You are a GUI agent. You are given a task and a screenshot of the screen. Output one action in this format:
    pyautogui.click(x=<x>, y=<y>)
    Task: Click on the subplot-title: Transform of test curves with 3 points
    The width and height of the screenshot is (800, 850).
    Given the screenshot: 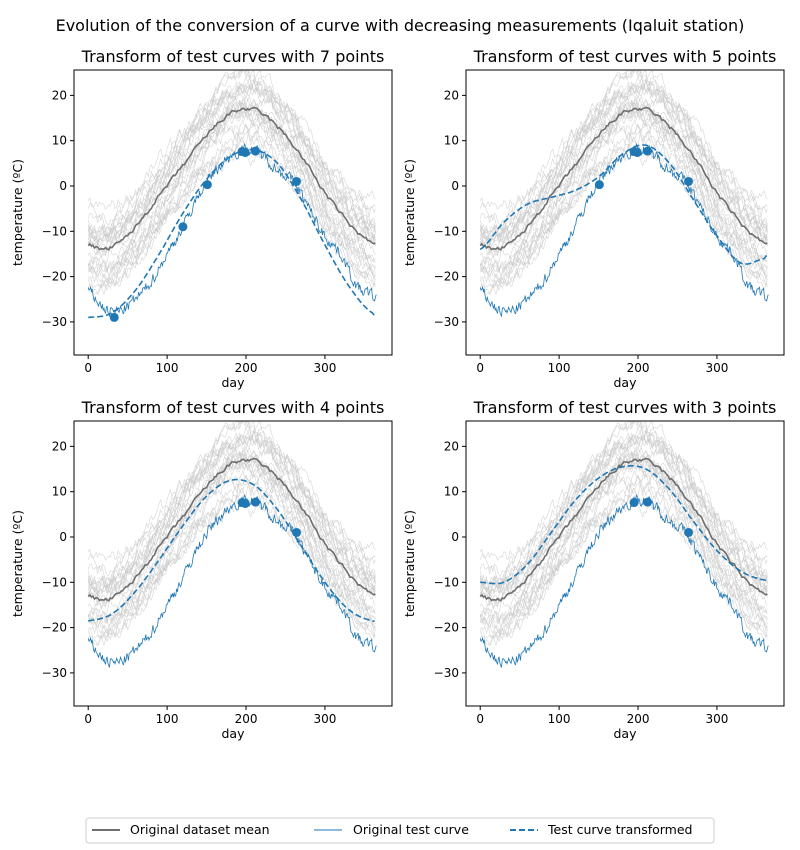 What is the action you would take?
    pyautogui.click(x=625, y=407)
    